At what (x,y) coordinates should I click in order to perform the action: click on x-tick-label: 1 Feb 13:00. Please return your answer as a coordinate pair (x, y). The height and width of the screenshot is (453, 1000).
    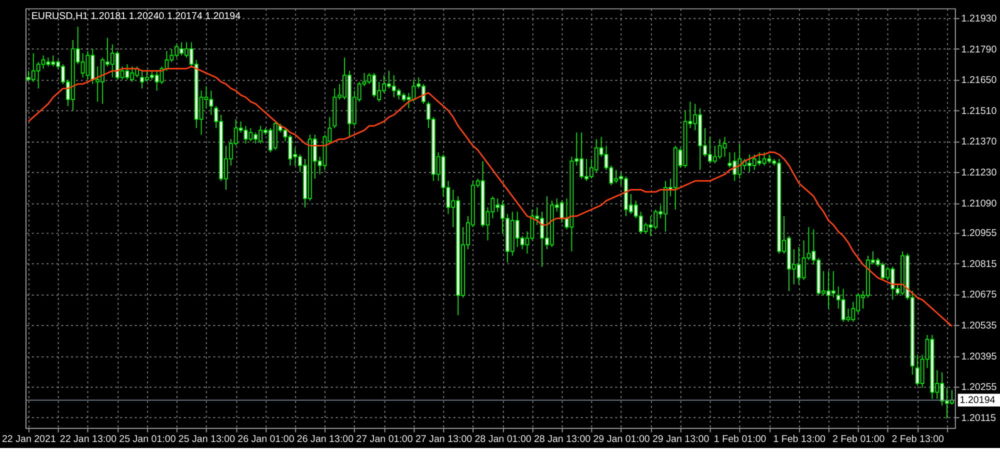
    Looking at the image, I should click on (799, 440).